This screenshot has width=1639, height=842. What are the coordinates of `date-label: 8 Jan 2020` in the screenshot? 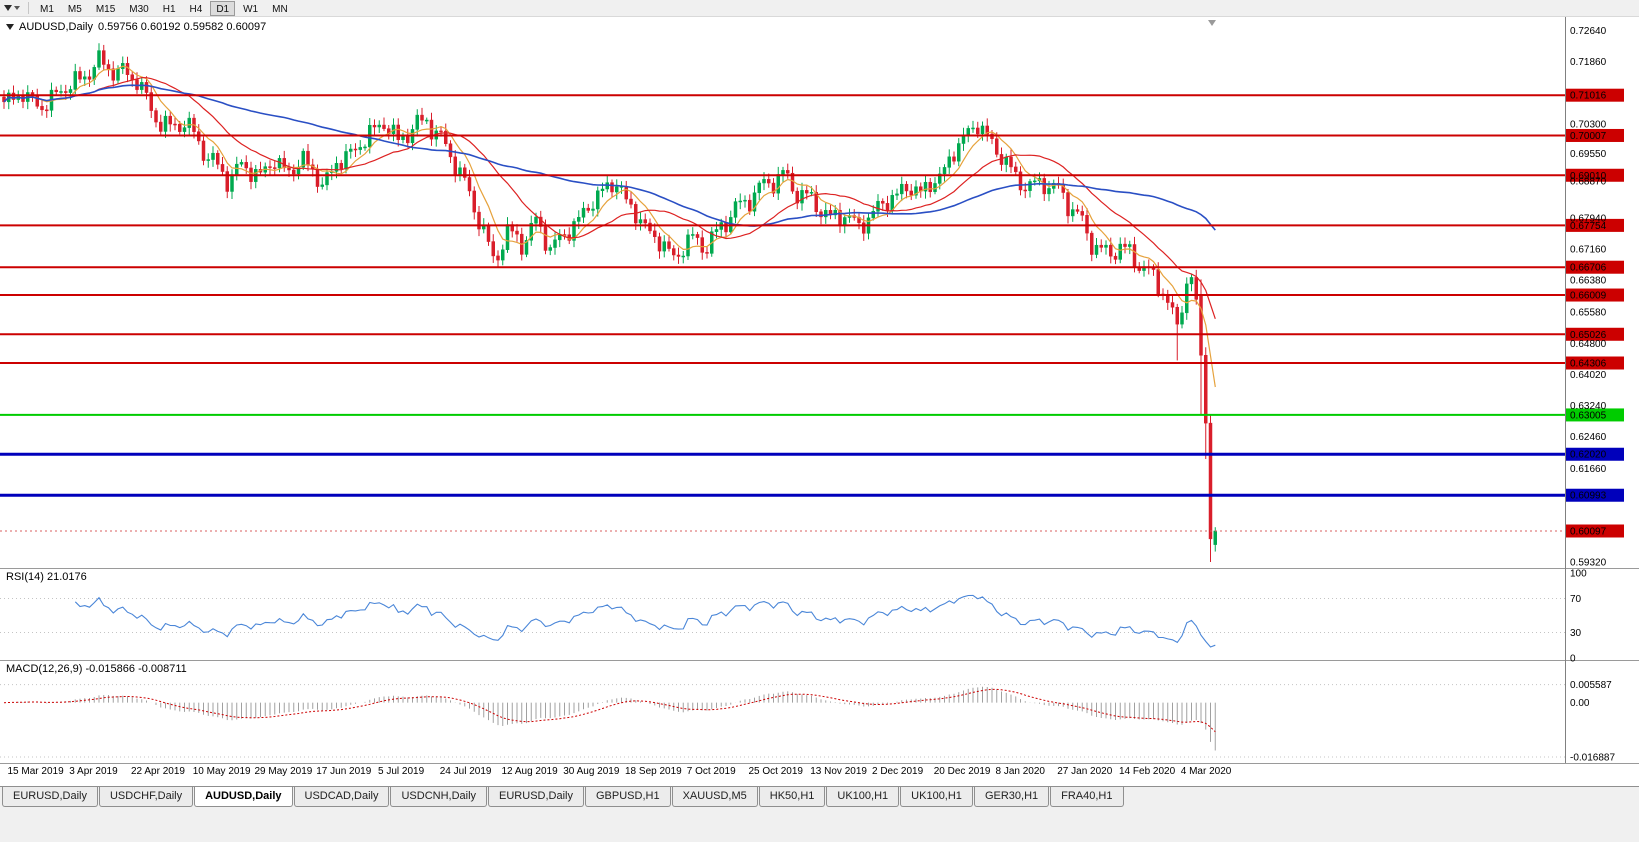 It's located at (1021, 771).